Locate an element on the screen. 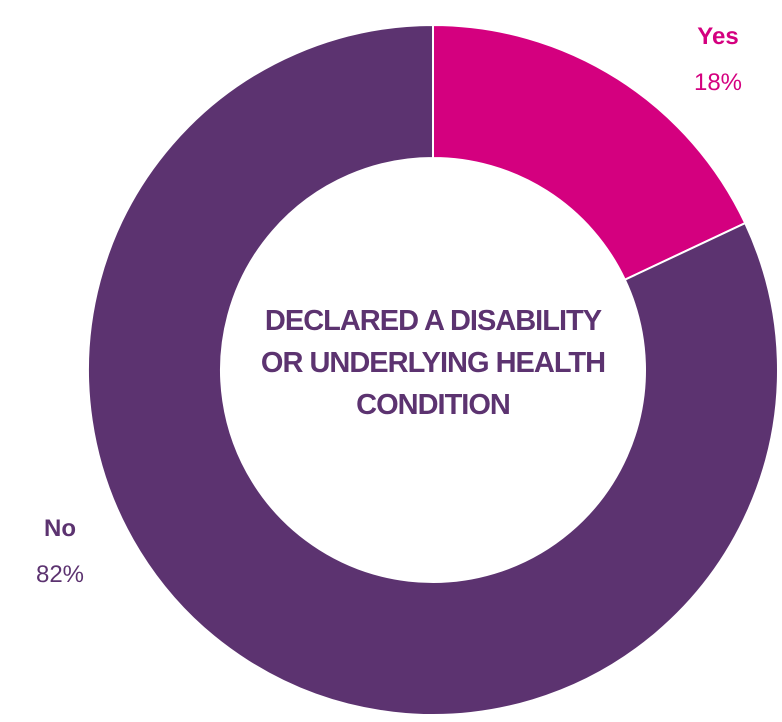 This screenshot has height=722, width=782. text: DECLARED A DISABILITY OR UNDERLYING HEALTH CONDITION is located at coordinates (433, 363).